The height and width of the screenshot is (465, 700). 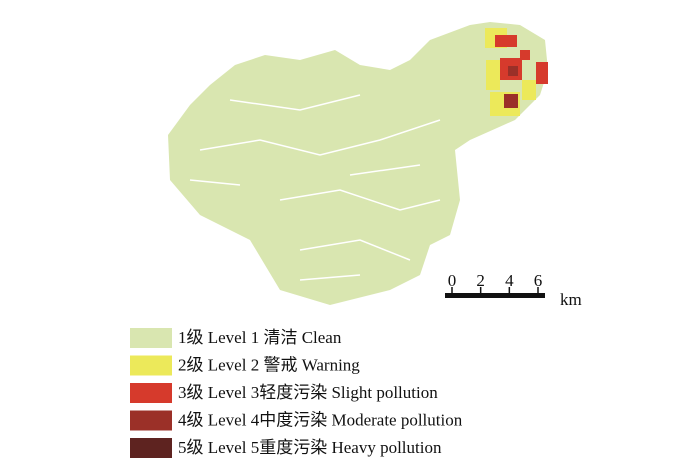 What do you see at coordinates (571, 299) in the screenshot?
I see `scale-unit: km` at bounding box center [571, 299].